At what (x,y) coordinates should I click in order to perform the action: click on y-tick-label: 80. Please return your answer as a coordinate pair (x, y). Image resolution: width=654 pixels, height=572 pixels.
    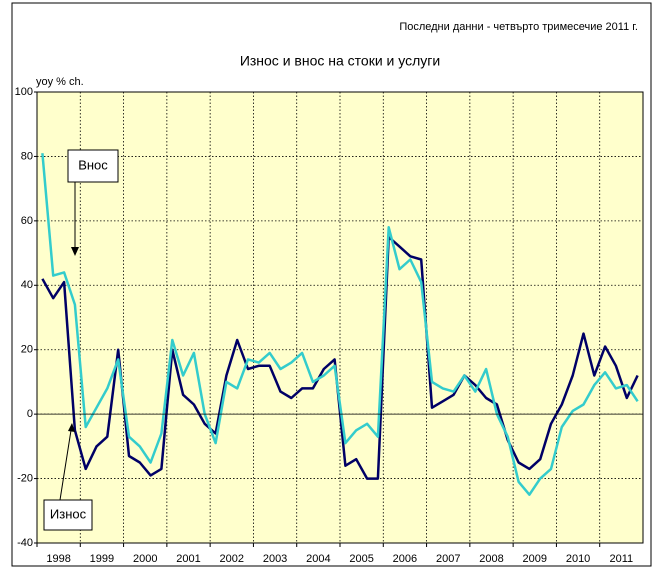
    Looking at the image, I should click on (27, 156).